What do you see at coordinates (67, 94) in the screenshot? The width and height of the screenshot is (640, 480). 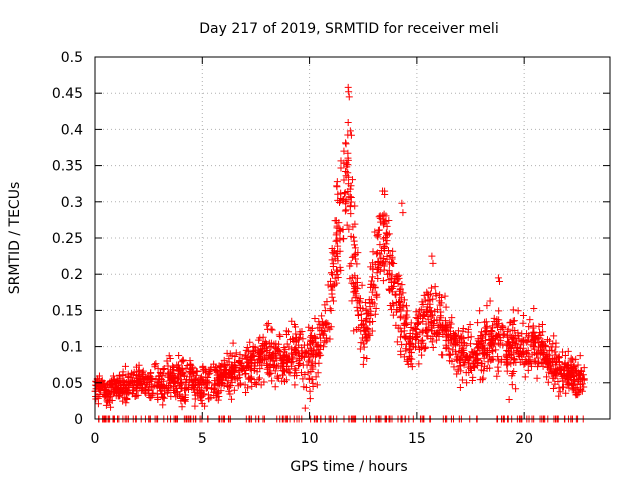 I see `y-tick-label: 0.45` at bounding box center [67, 94].